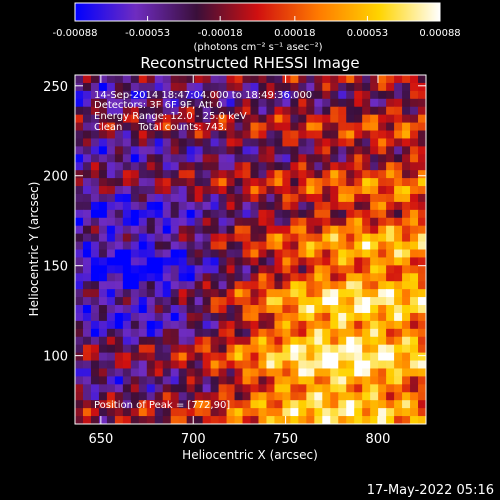 This screenshot has height=500, width=500. I want to click on colorbar, so click(257, 12).